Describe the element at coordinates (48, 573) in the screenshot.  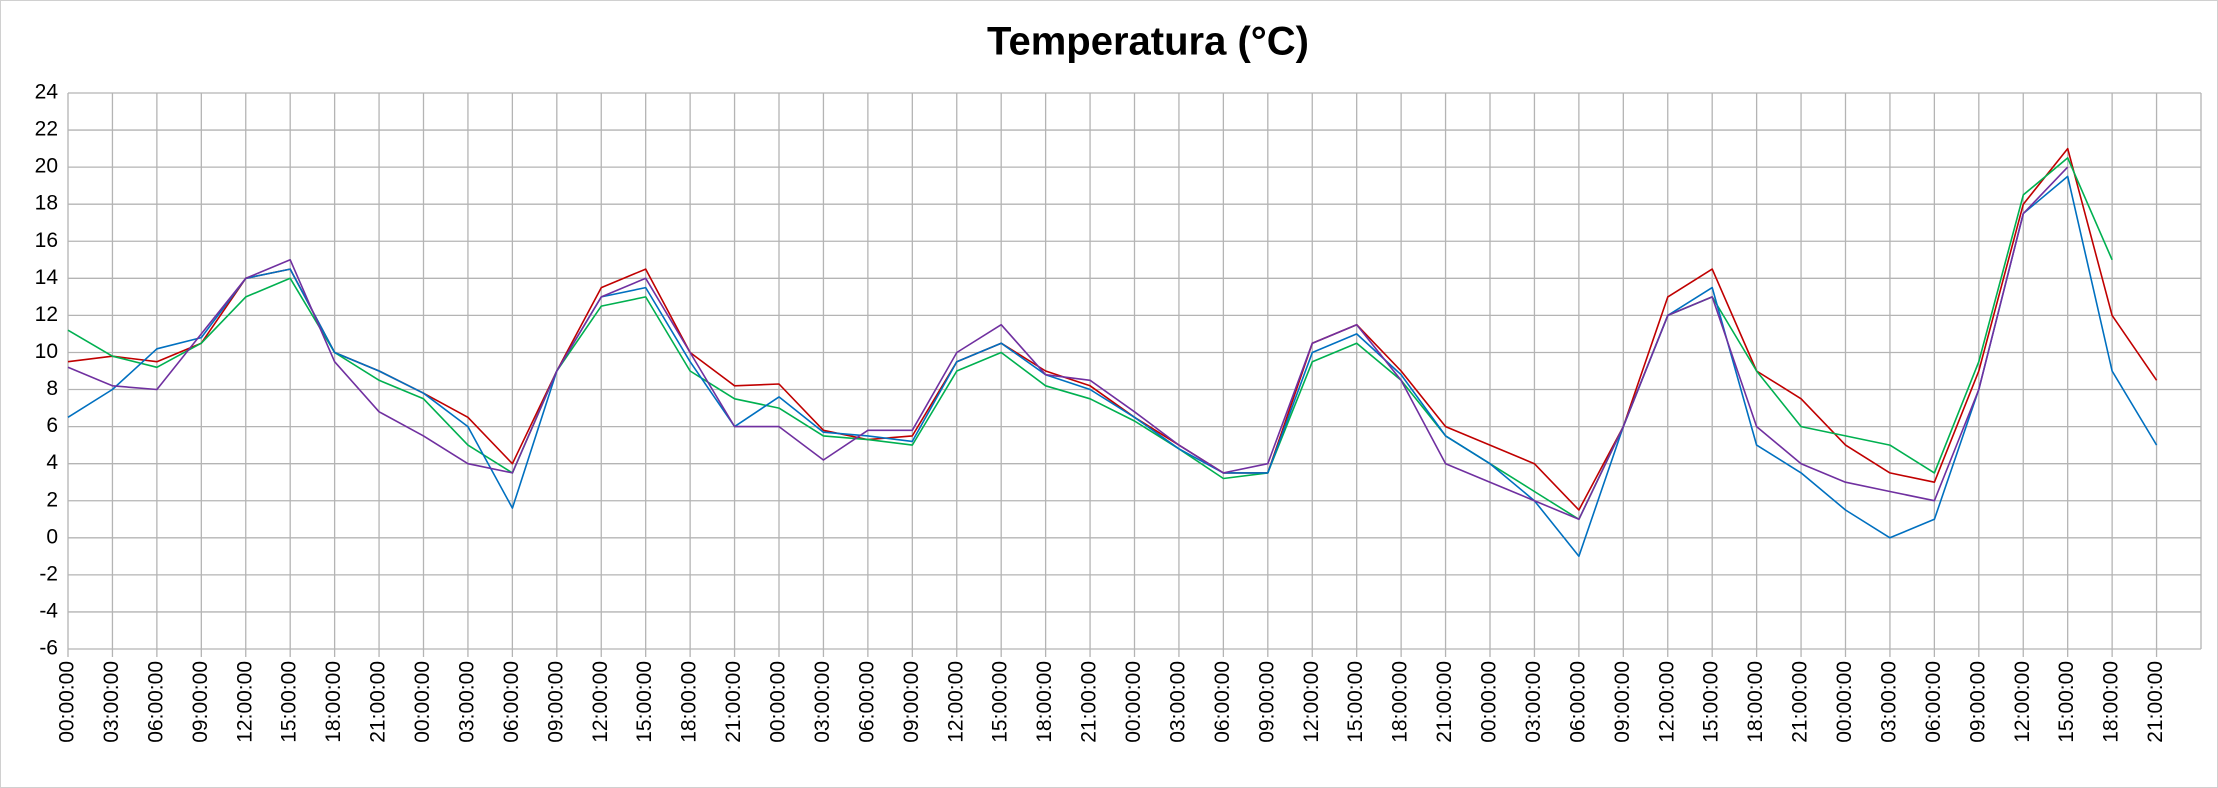
I see `y-tick-label: -2` at that location.